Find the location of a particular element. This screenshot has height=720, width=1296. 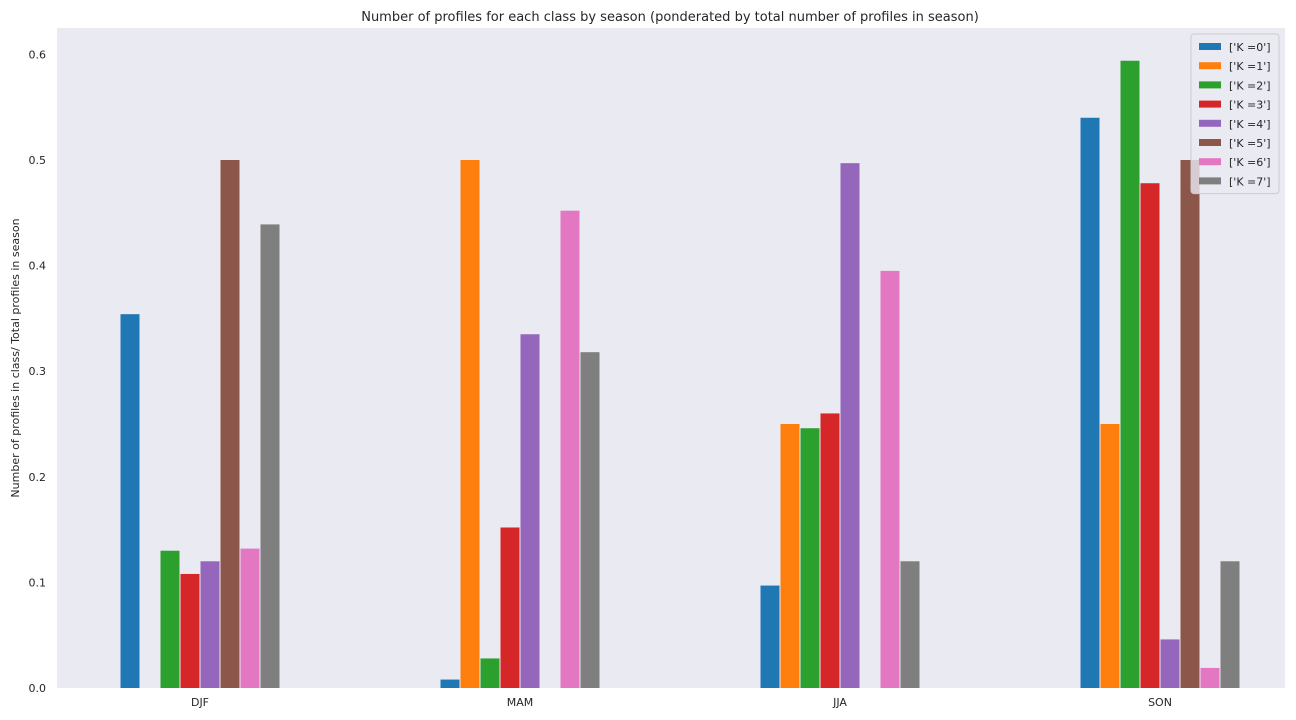

legend-label: ['K =3'] is located at coordinates (1250, 105).